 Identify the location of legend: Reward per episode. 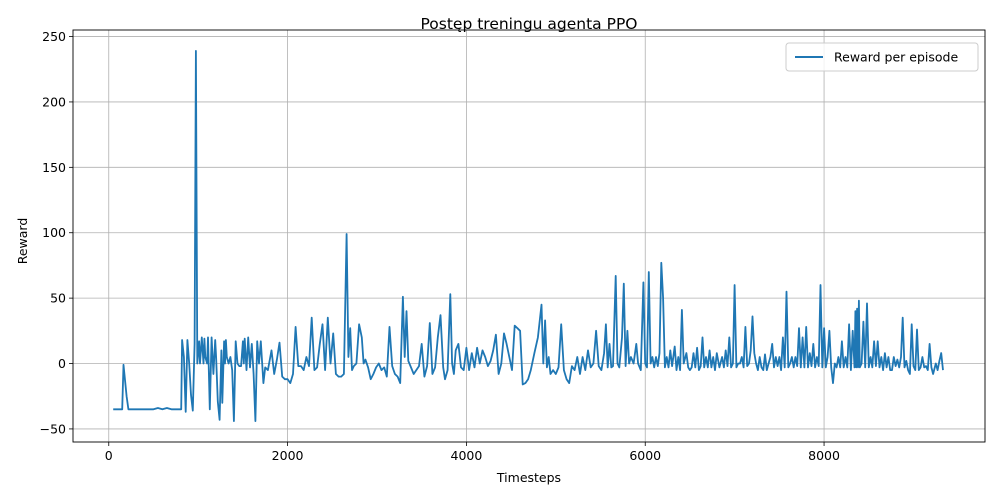
(882, 57).